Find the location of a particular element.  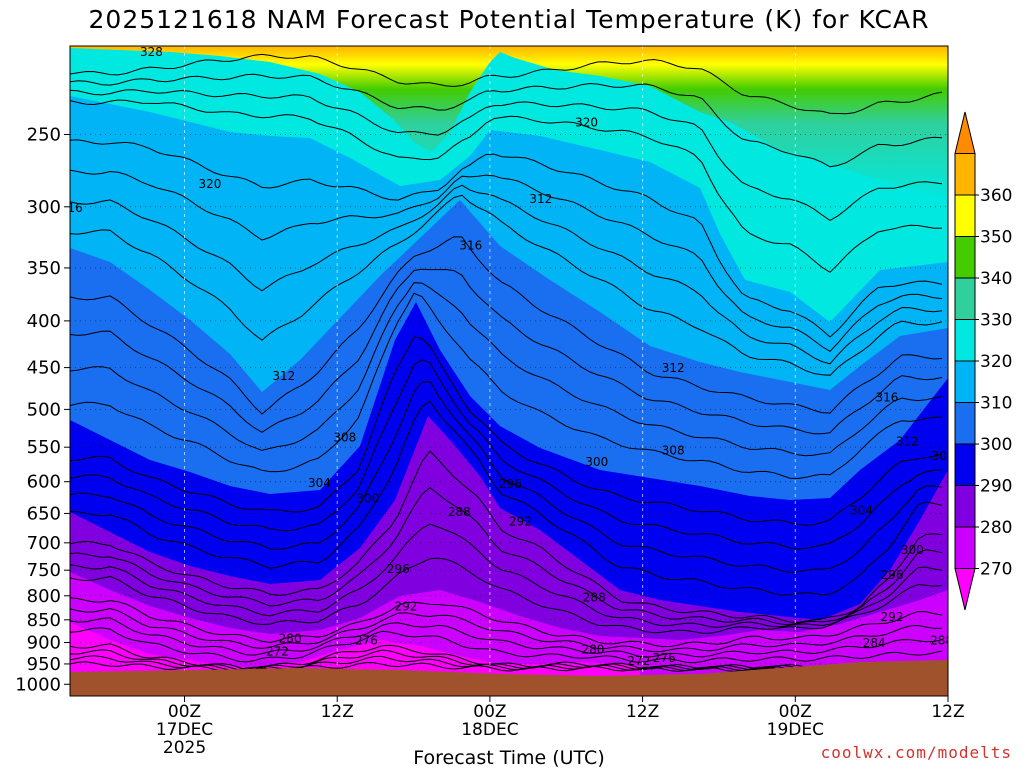

y-tick-label: 950 is located at coordinates (44, 664).